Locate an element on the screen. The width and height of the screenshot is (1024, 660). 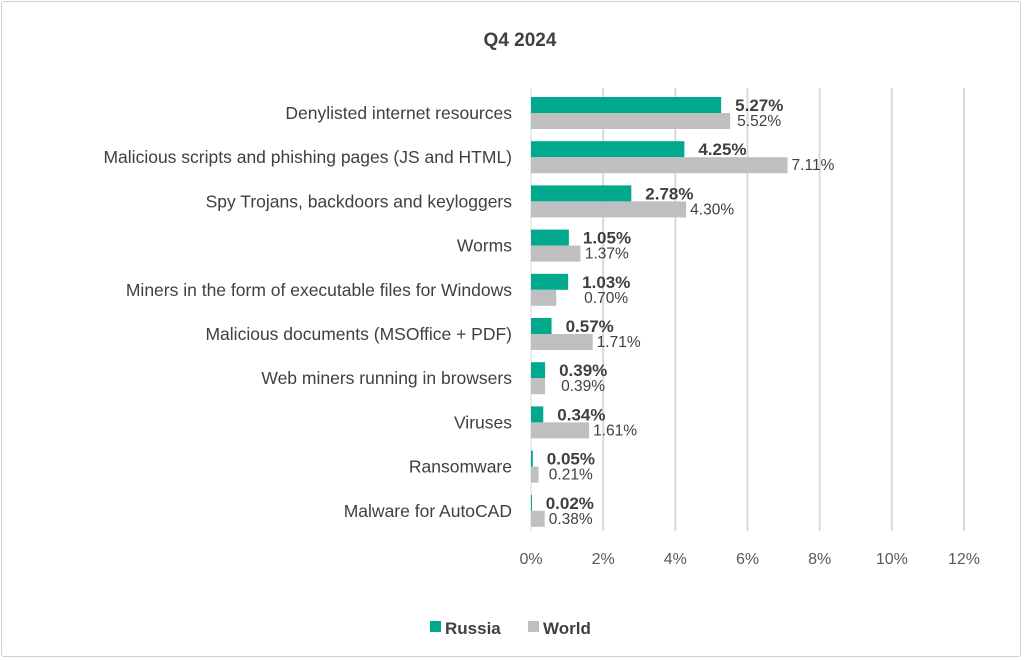
category-label: Ransomware is located at coordinates (460, 467).